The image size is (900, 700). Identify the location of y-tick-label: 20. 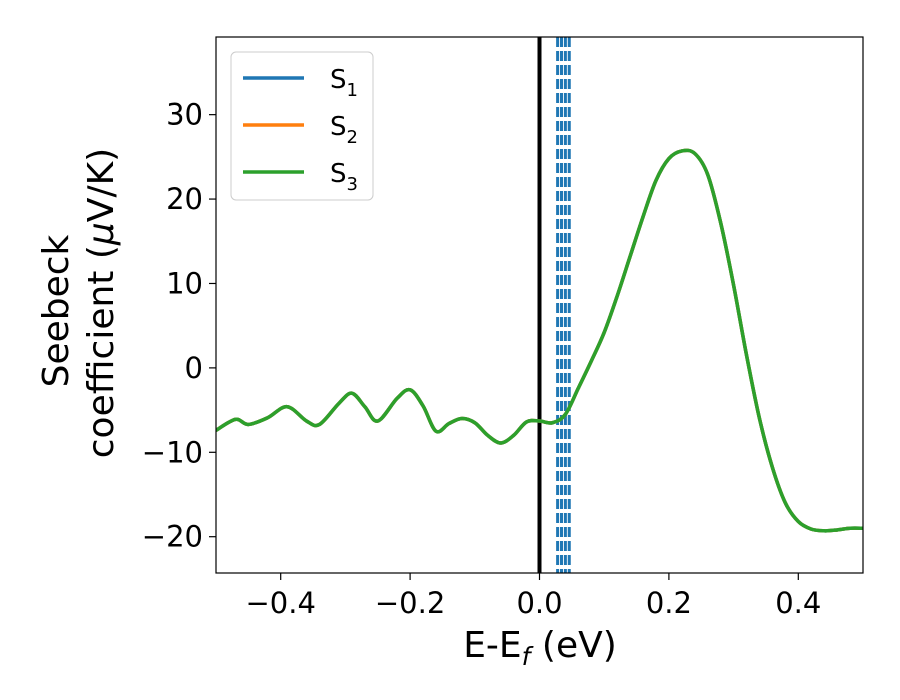
(184, 199).